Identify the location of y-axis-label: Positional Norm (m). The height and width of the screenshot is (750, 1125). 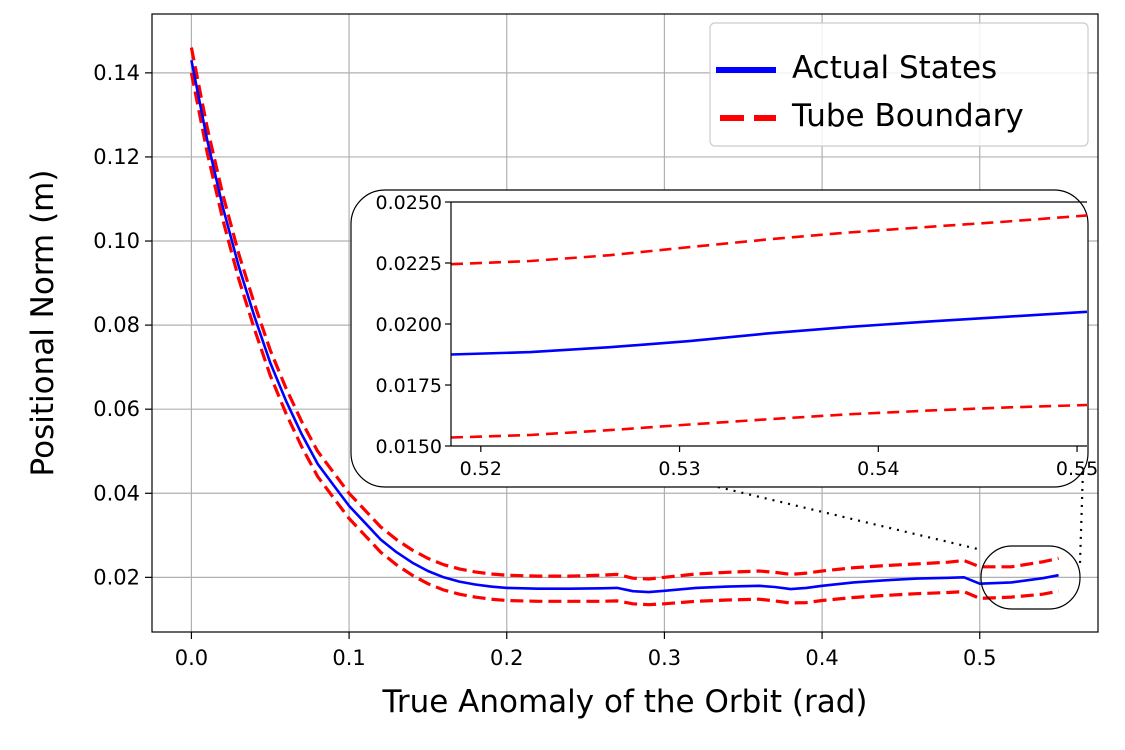
(43, 323).